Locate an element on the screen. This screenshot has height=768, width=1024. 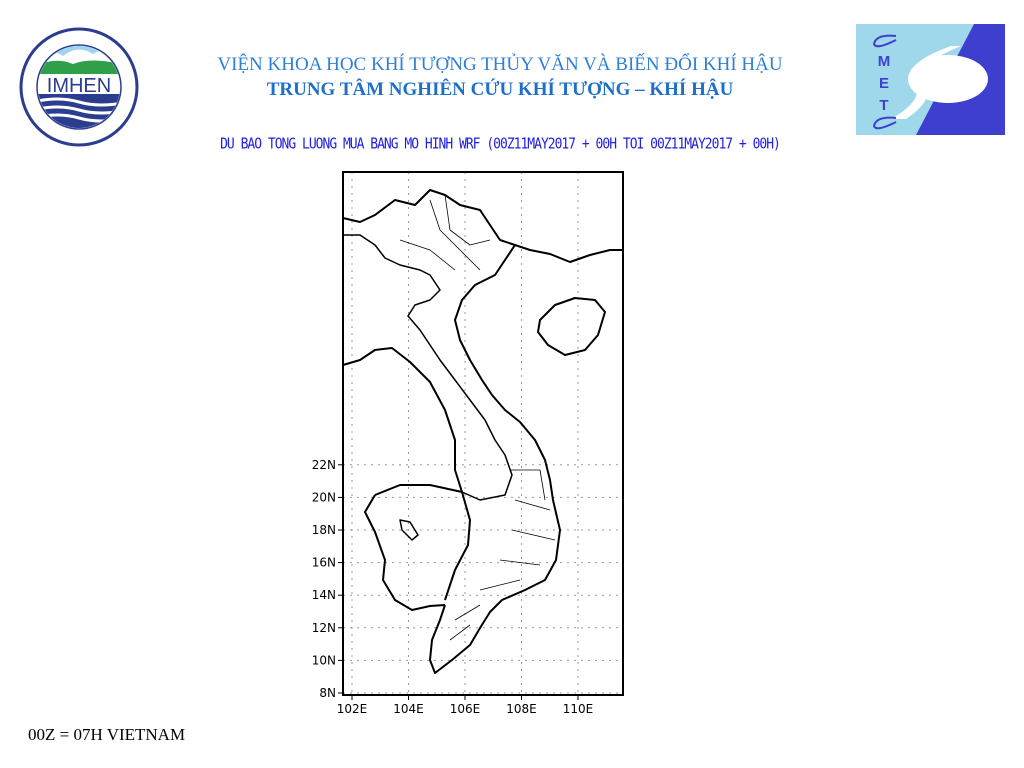
lon-tick-label: 104E is located at coordinates (408, 709).